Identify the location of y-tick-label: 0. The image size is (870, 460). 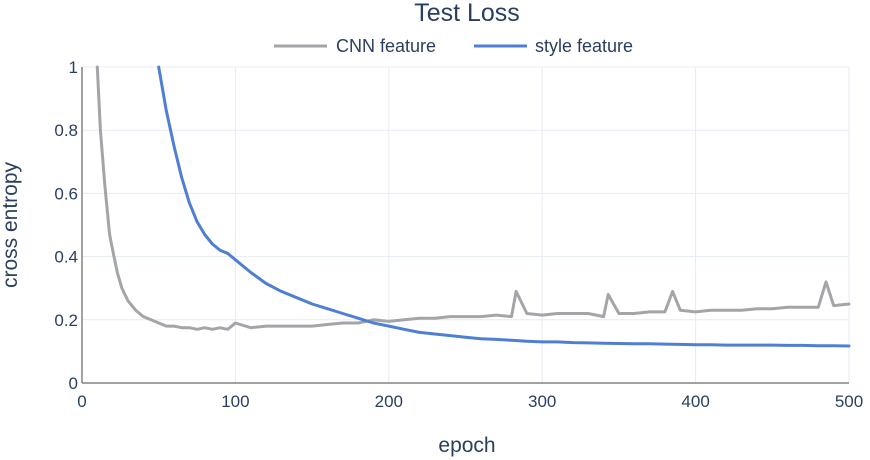
(73, 383).